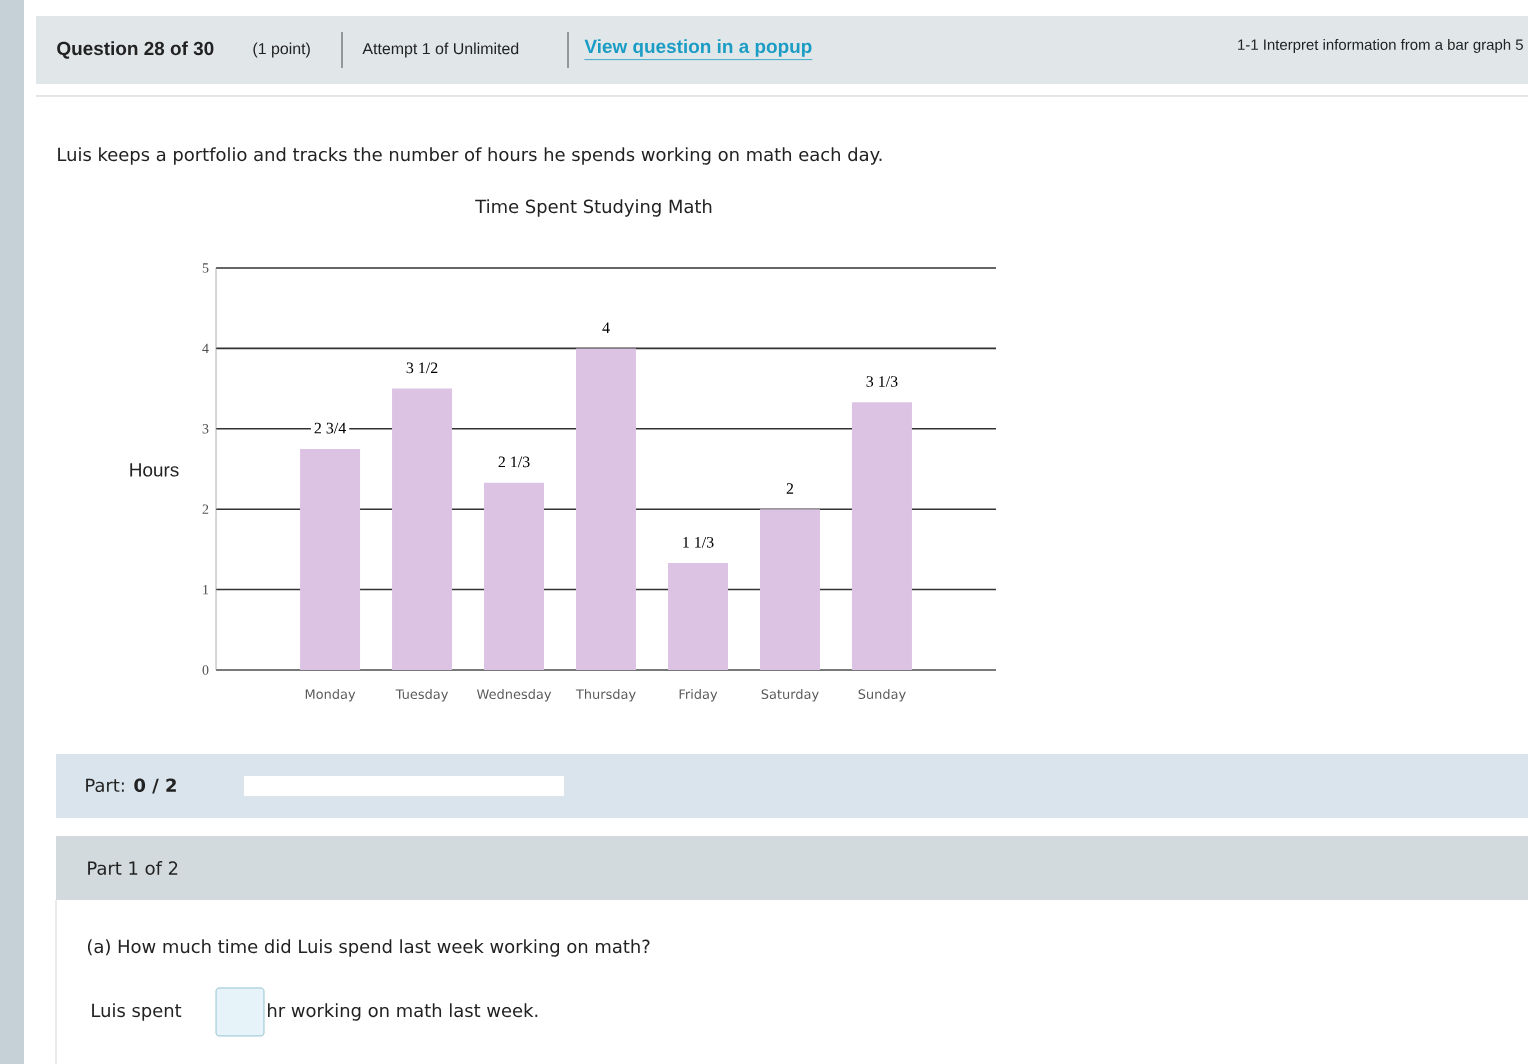 The image size is (1528, 1064). Describe the element at coordinates (698, 48) in the screenshot. I see `text: View question in a popup` at that location.